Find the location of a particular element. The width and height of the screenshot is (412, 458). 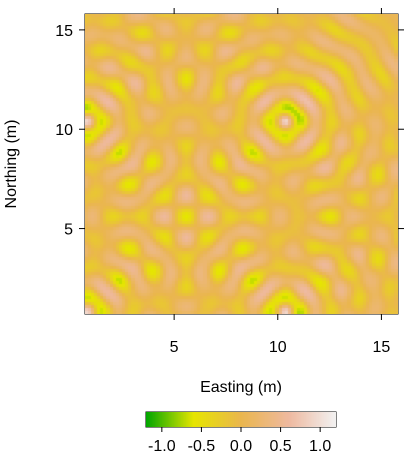

colorkey-ticks: -1.0 -0.5 0.0 0.5 1.0 is located at coordinates (239, 441).